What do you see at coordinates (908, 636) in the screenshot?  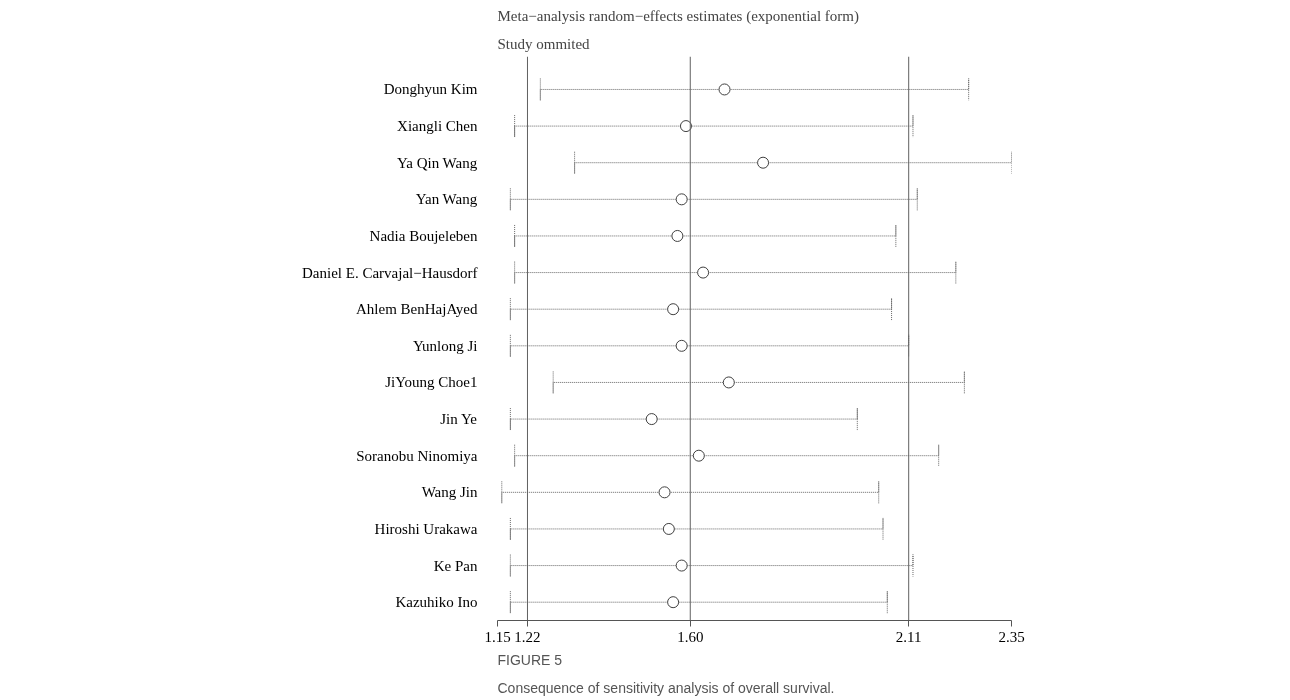 I see `x-tick-label: 2.11` at bounding box center [908, 636].